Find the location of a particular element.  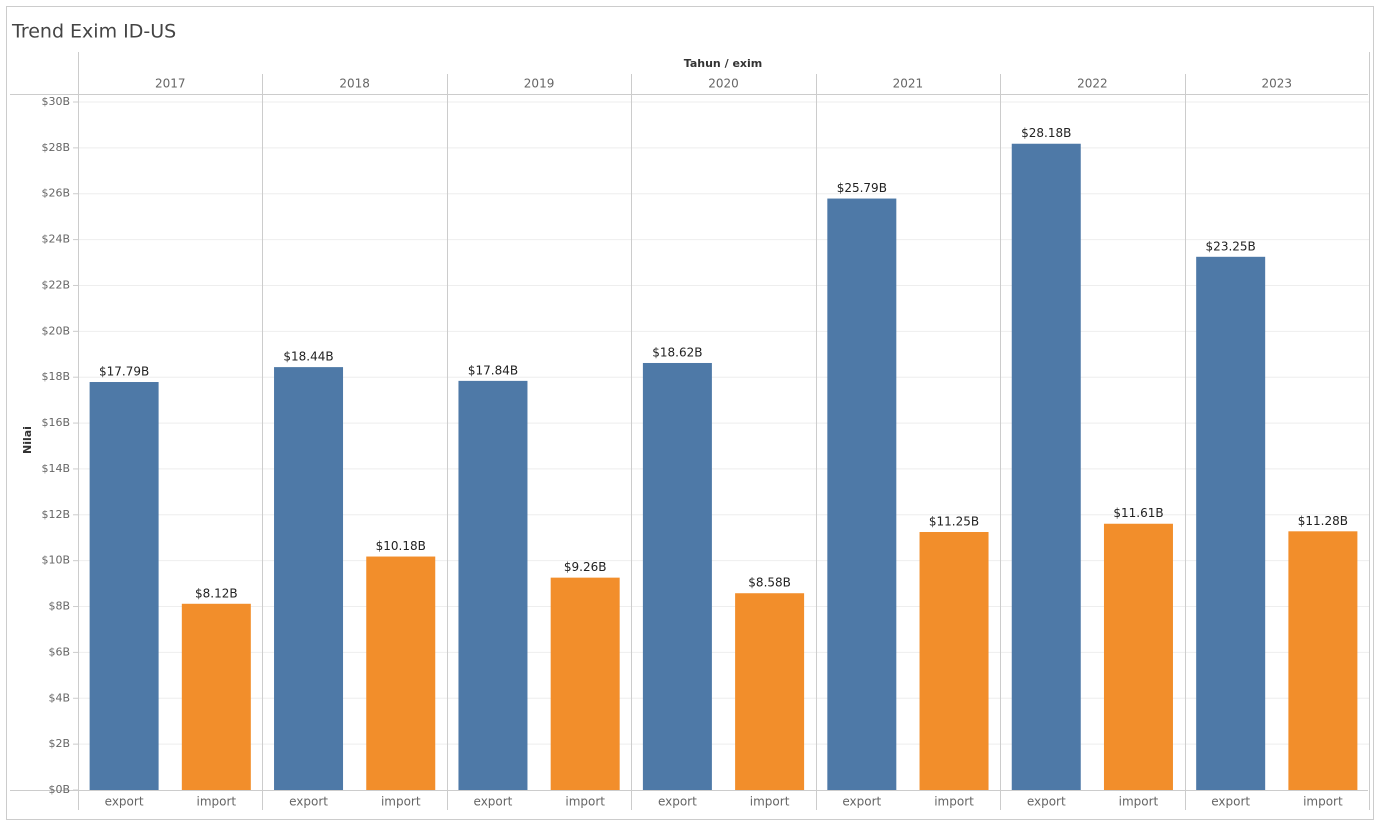

value-label: $9.26B is located at coordinates (585, 567).